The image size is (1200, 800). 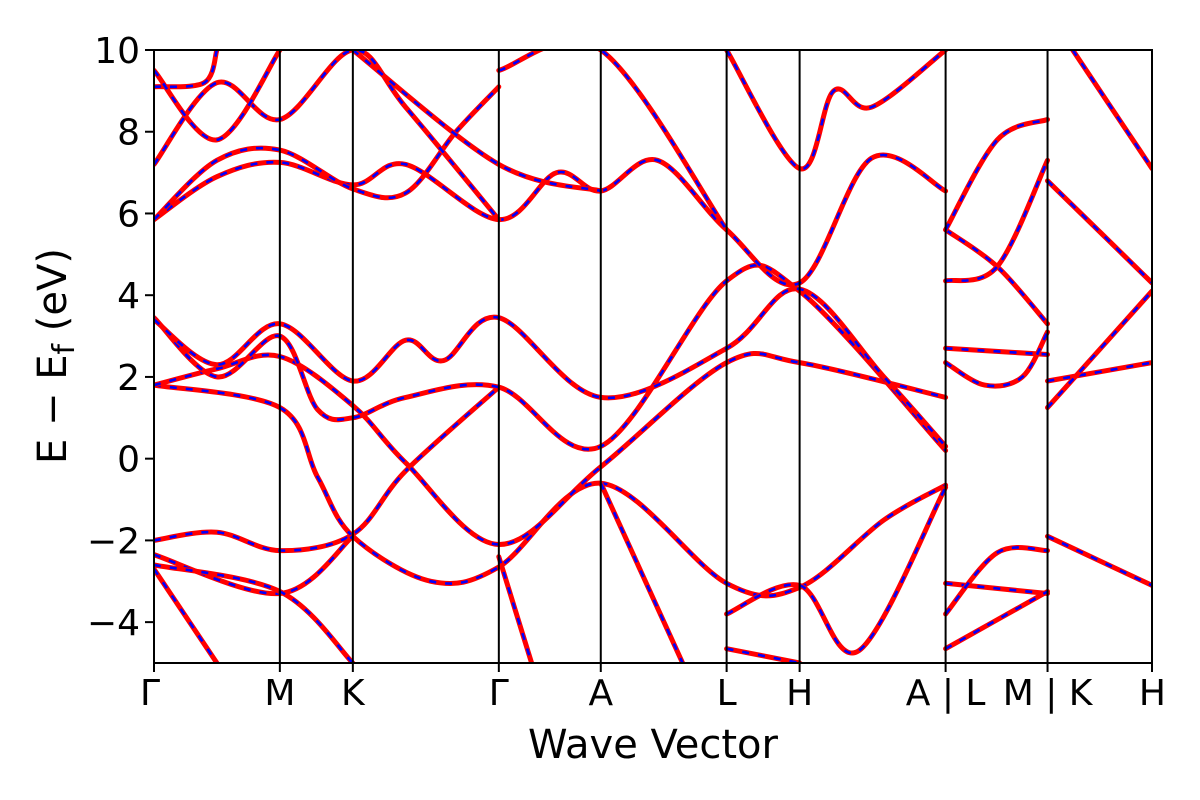 I want to click on x-tick-label: L, so click(x=727, y=693).